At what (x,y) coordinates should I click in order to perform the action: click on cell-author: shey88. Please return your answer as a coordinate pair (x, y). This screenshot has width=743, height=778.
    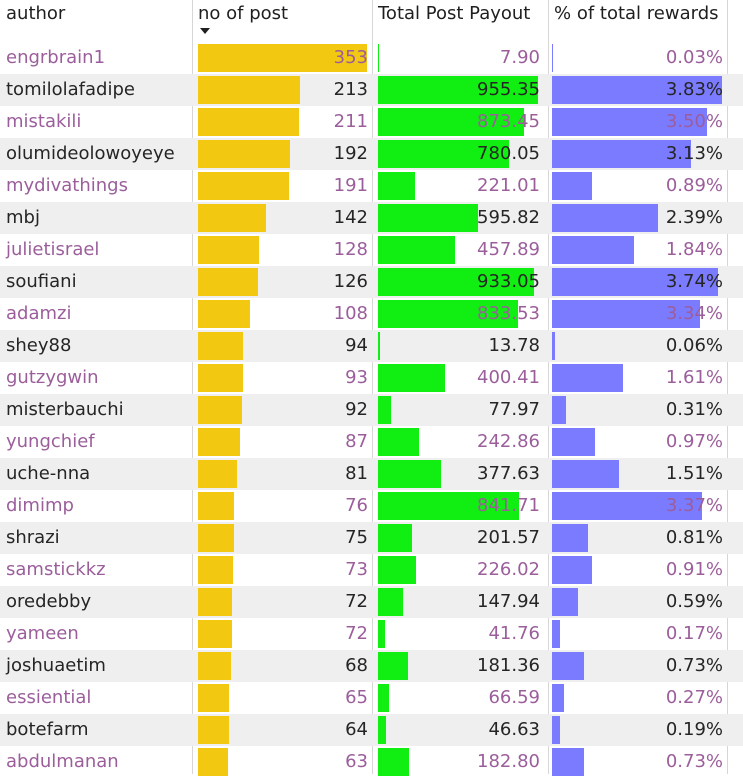
    Looking at the image, I should click on (39, 345).